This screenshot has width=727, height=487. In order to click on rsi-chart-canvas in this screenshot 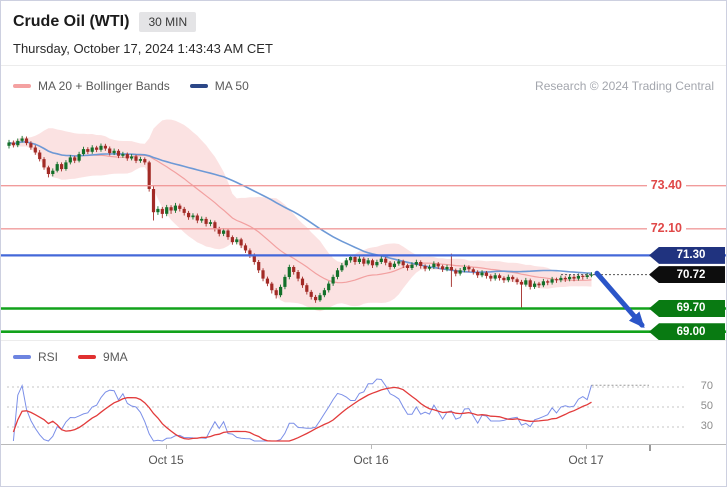, I will do `click(363, 407)`.